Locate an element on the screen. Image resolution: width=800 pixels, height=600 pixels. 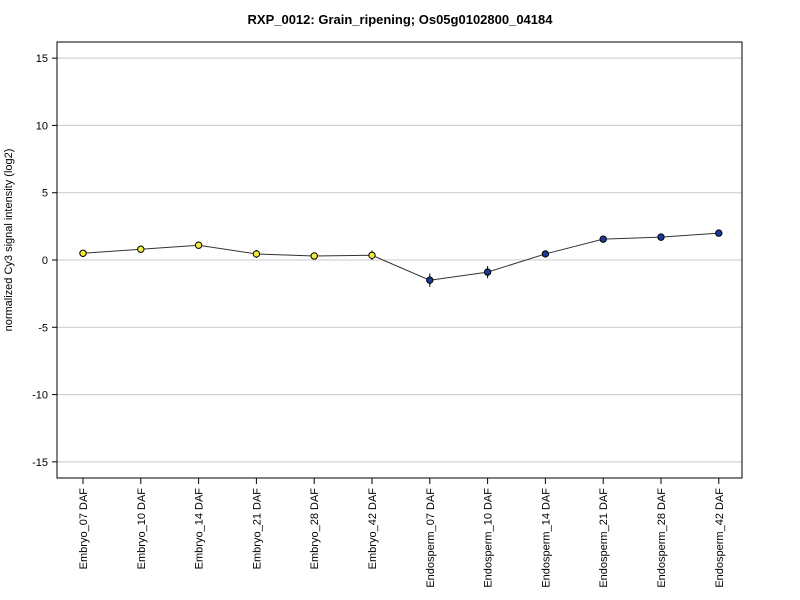
y-tick-label: 5 is located at coordinates (45, 194).